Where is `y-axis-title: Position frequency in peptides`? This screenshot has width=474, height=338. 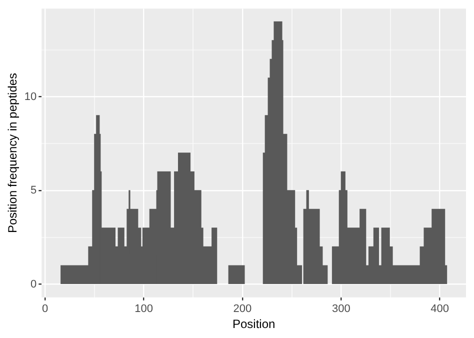
y-axis-title: Position frequency in peptides is located at coordinates (13, 153).